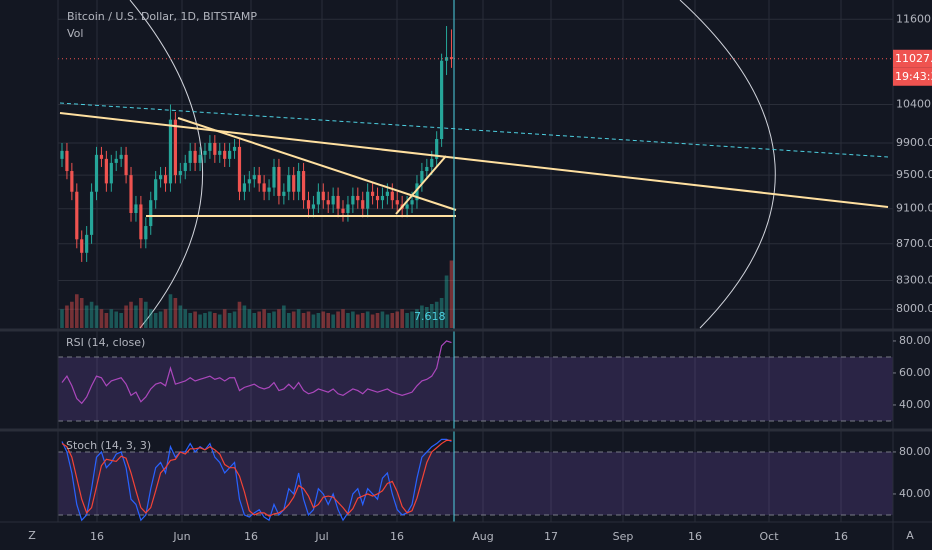  Describe the element at coordinates (915, 372) in the screenshot. I see `indicator-tick-label: 60.00` at that location.